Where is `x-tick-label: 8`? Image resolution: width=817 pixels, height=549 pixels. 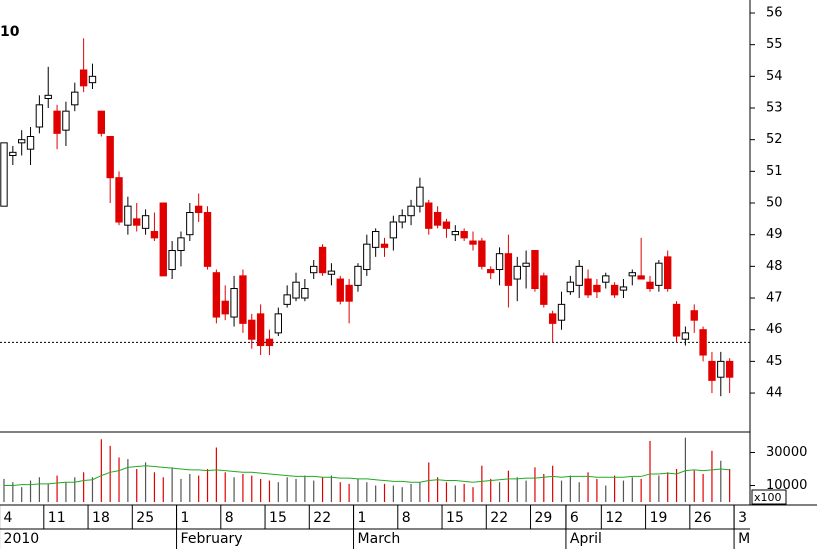
x-tick-label: 8 is located at coordinates (229, 518).